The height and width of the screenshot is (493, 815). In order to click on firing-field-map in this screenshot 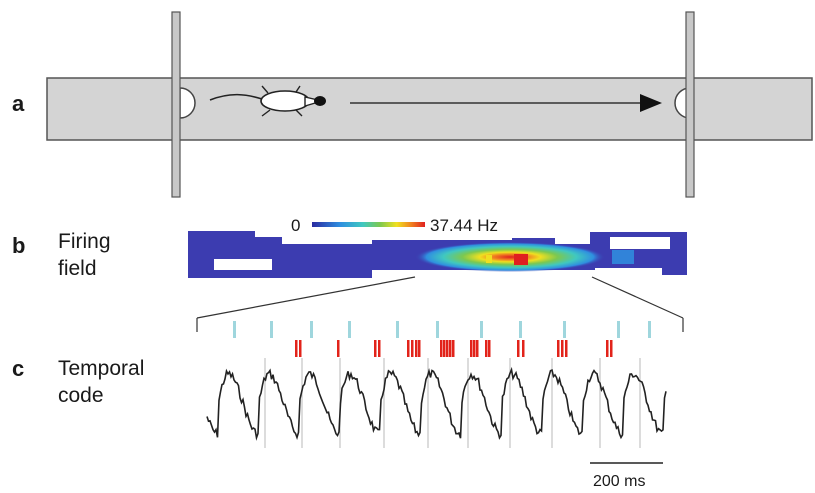, I will do `click(437, 254)`.